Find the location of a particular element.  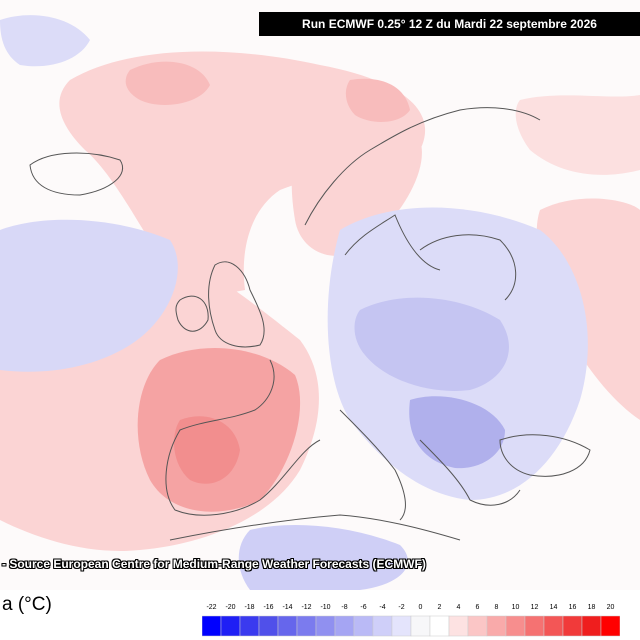

colorbar-tick-label: 18 is located at coordinates (592, 607).